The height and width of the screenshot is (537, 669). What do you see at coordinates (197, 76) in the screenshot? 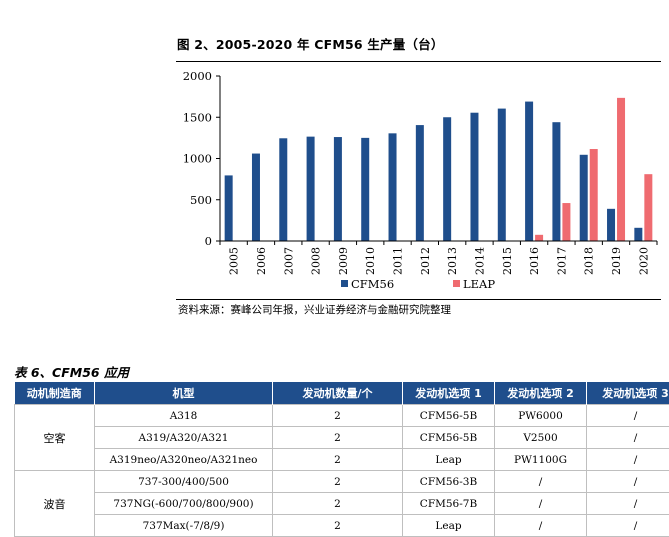
I see `y-tick-label: 2000` at bounding box center [197, 76].